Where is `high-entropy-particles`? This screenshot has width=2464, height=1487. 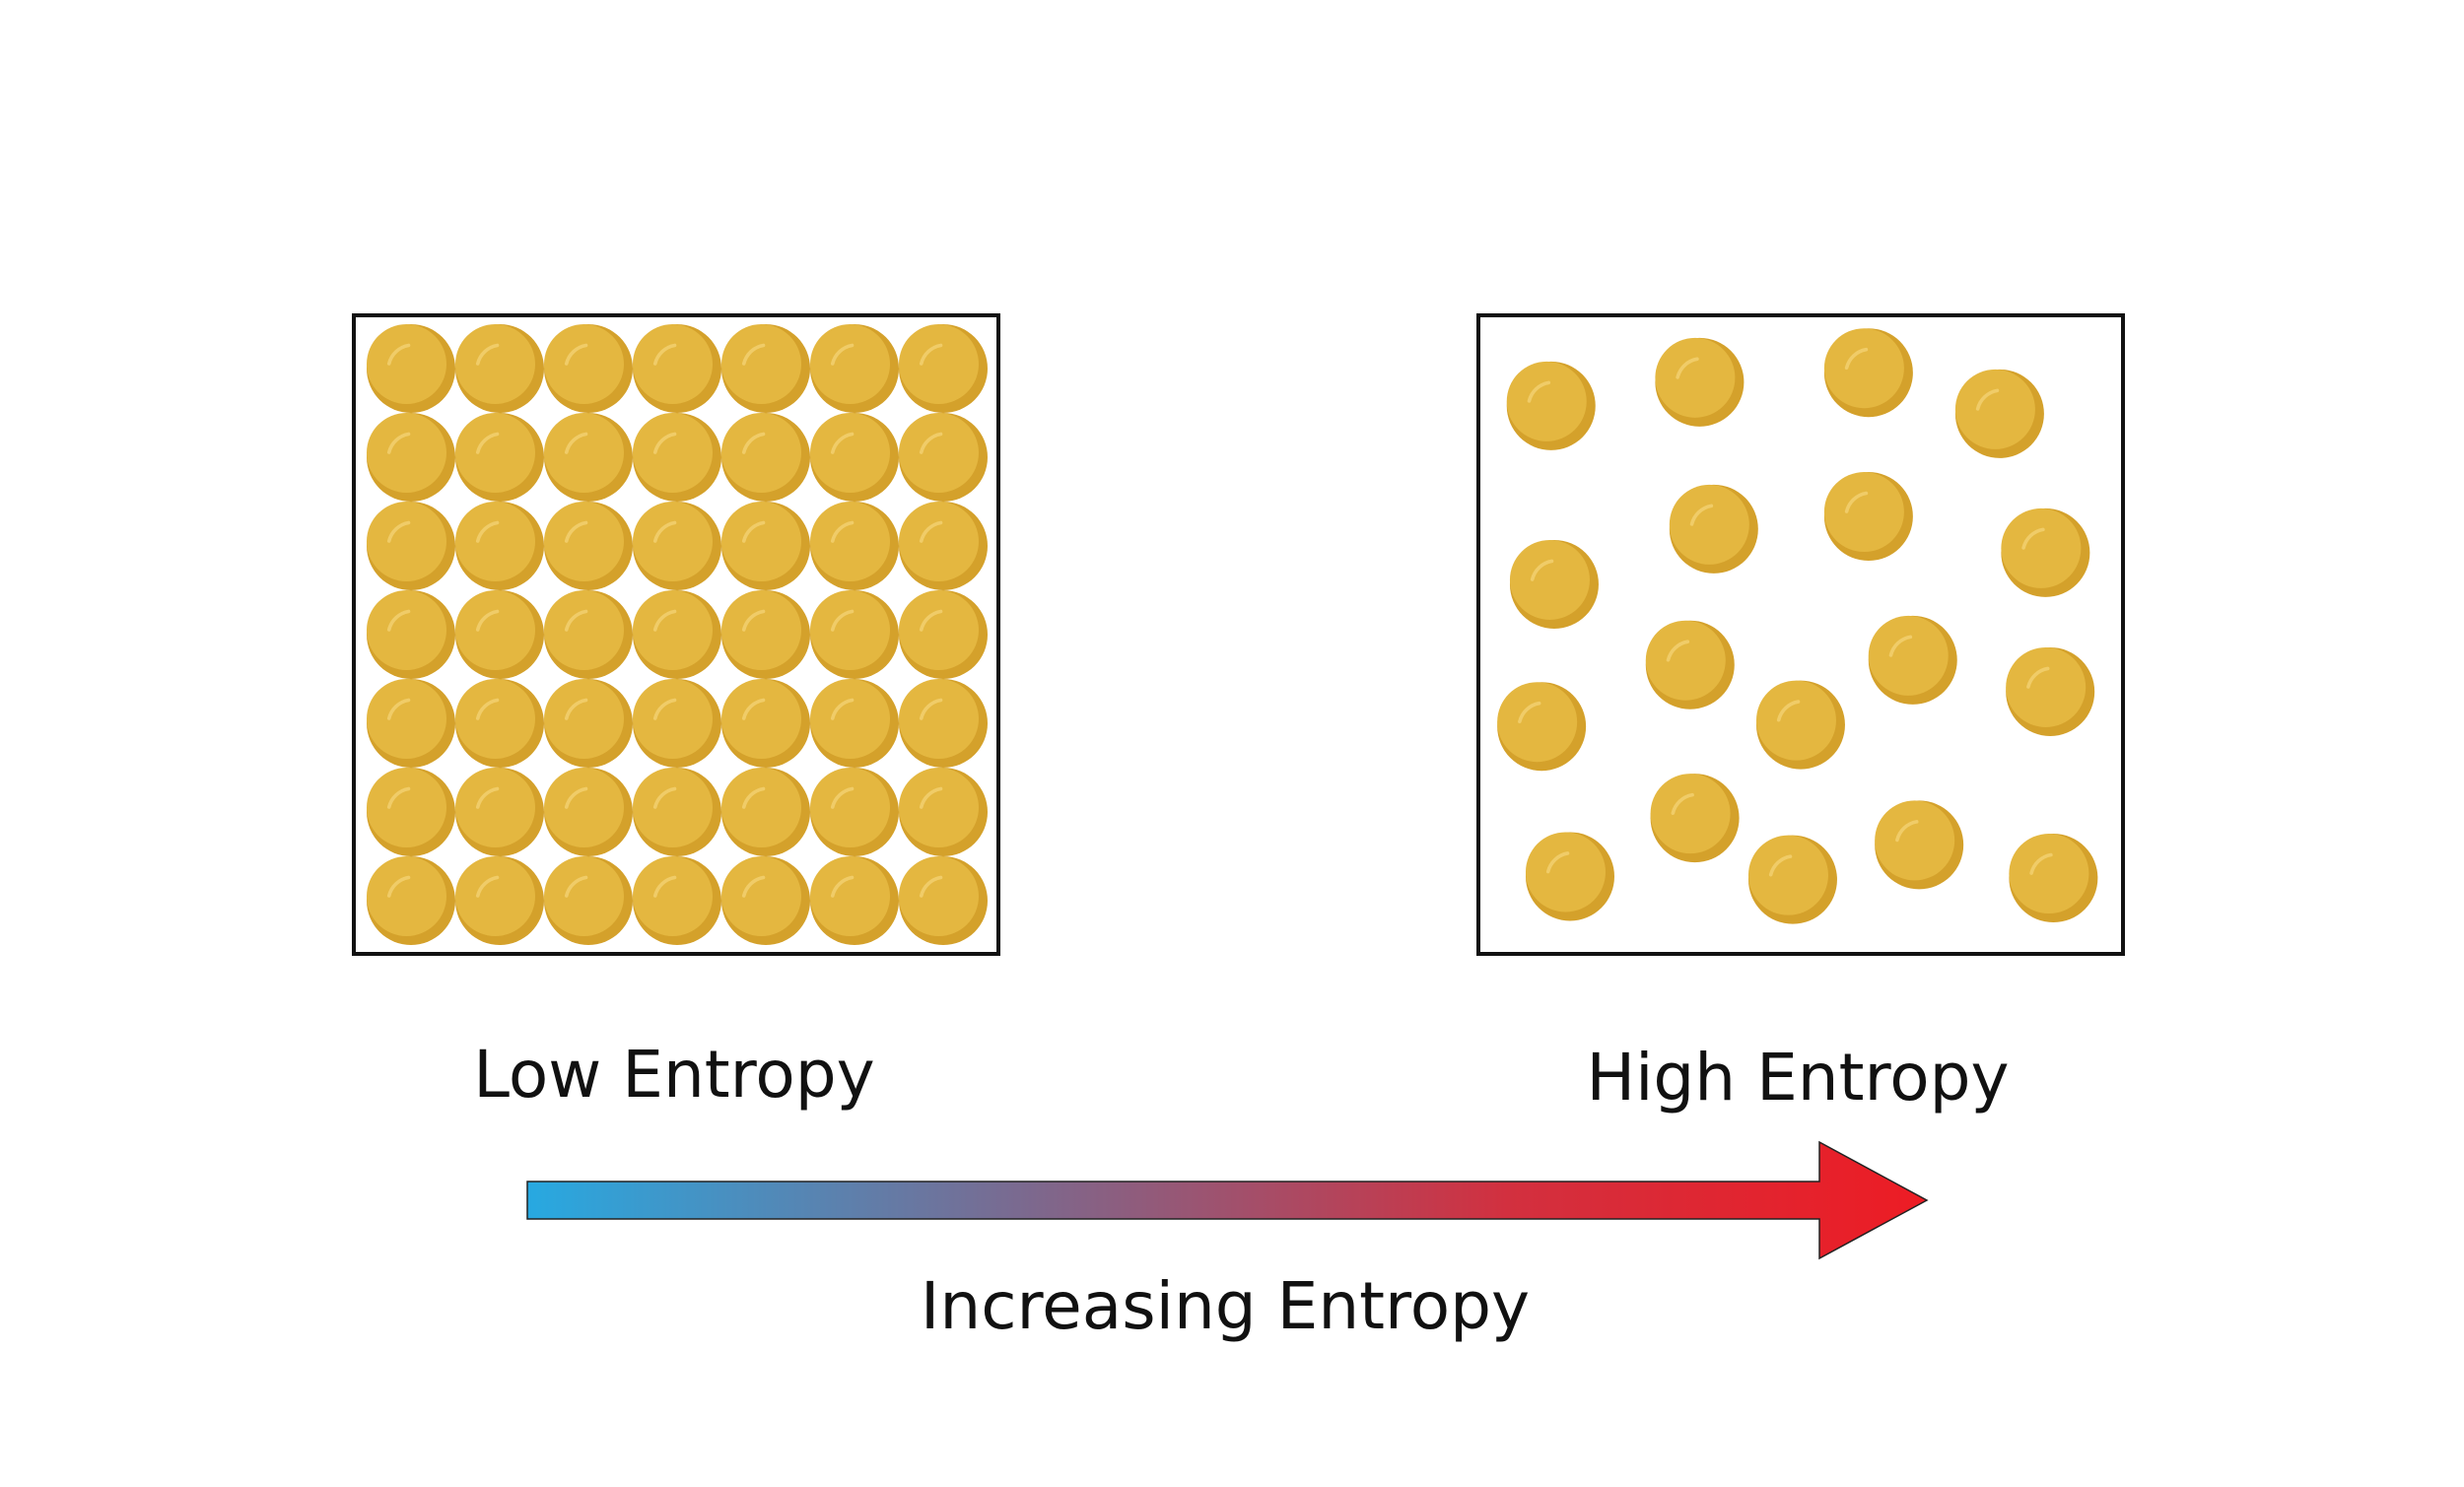
high-entropy-particles is located at coordinates (1797, 626).